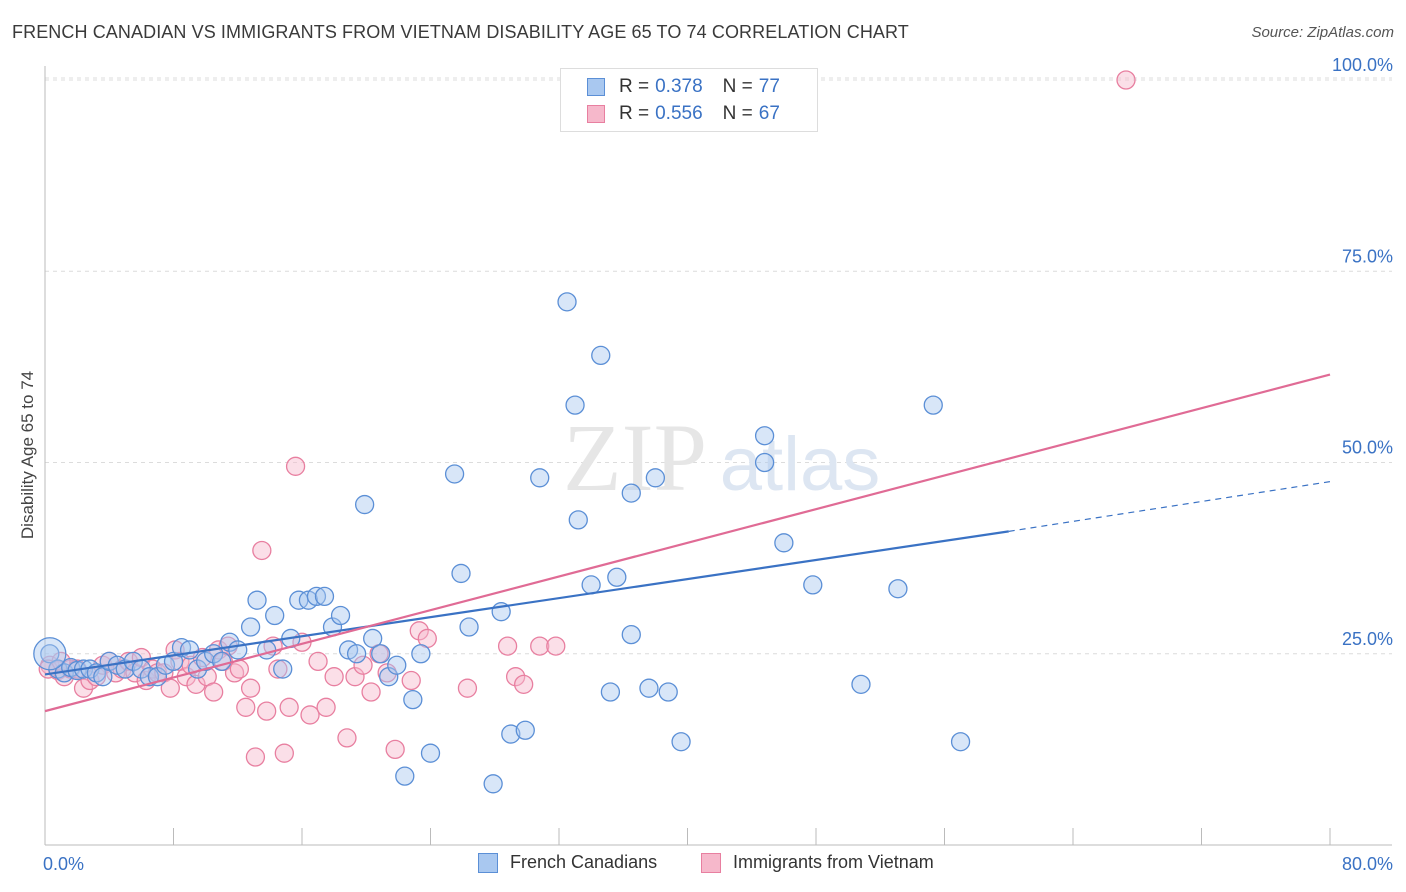 The height and width of the screenshot is (892, 1406). Describe the element at coordinates (526, 603) in the screenshot. I see `trendline-french-canadians` at that location.